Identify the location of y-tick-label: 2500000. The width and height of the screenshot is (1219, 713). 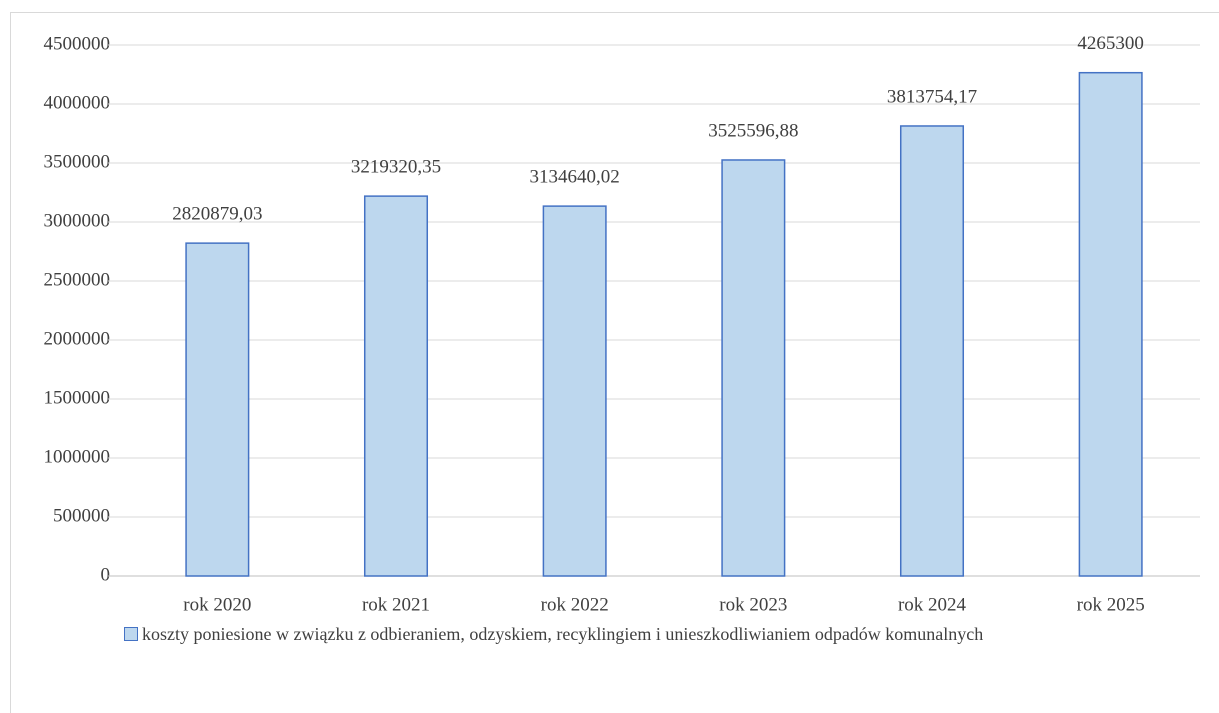
(77, 279).